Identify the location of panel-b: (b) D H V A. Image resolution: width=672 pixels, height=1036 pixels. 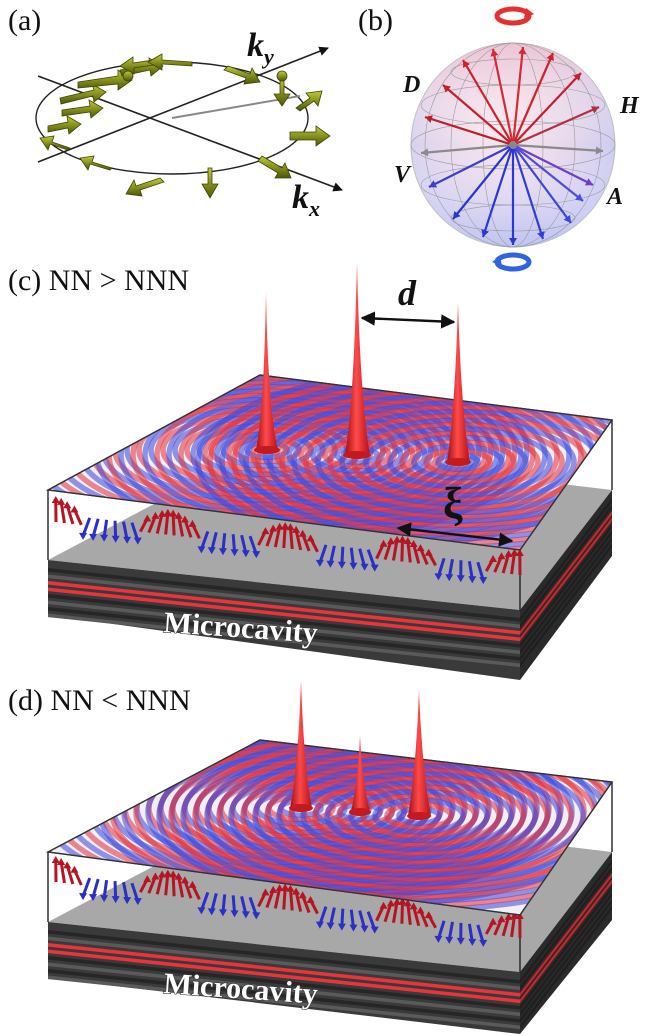
(499, 138).